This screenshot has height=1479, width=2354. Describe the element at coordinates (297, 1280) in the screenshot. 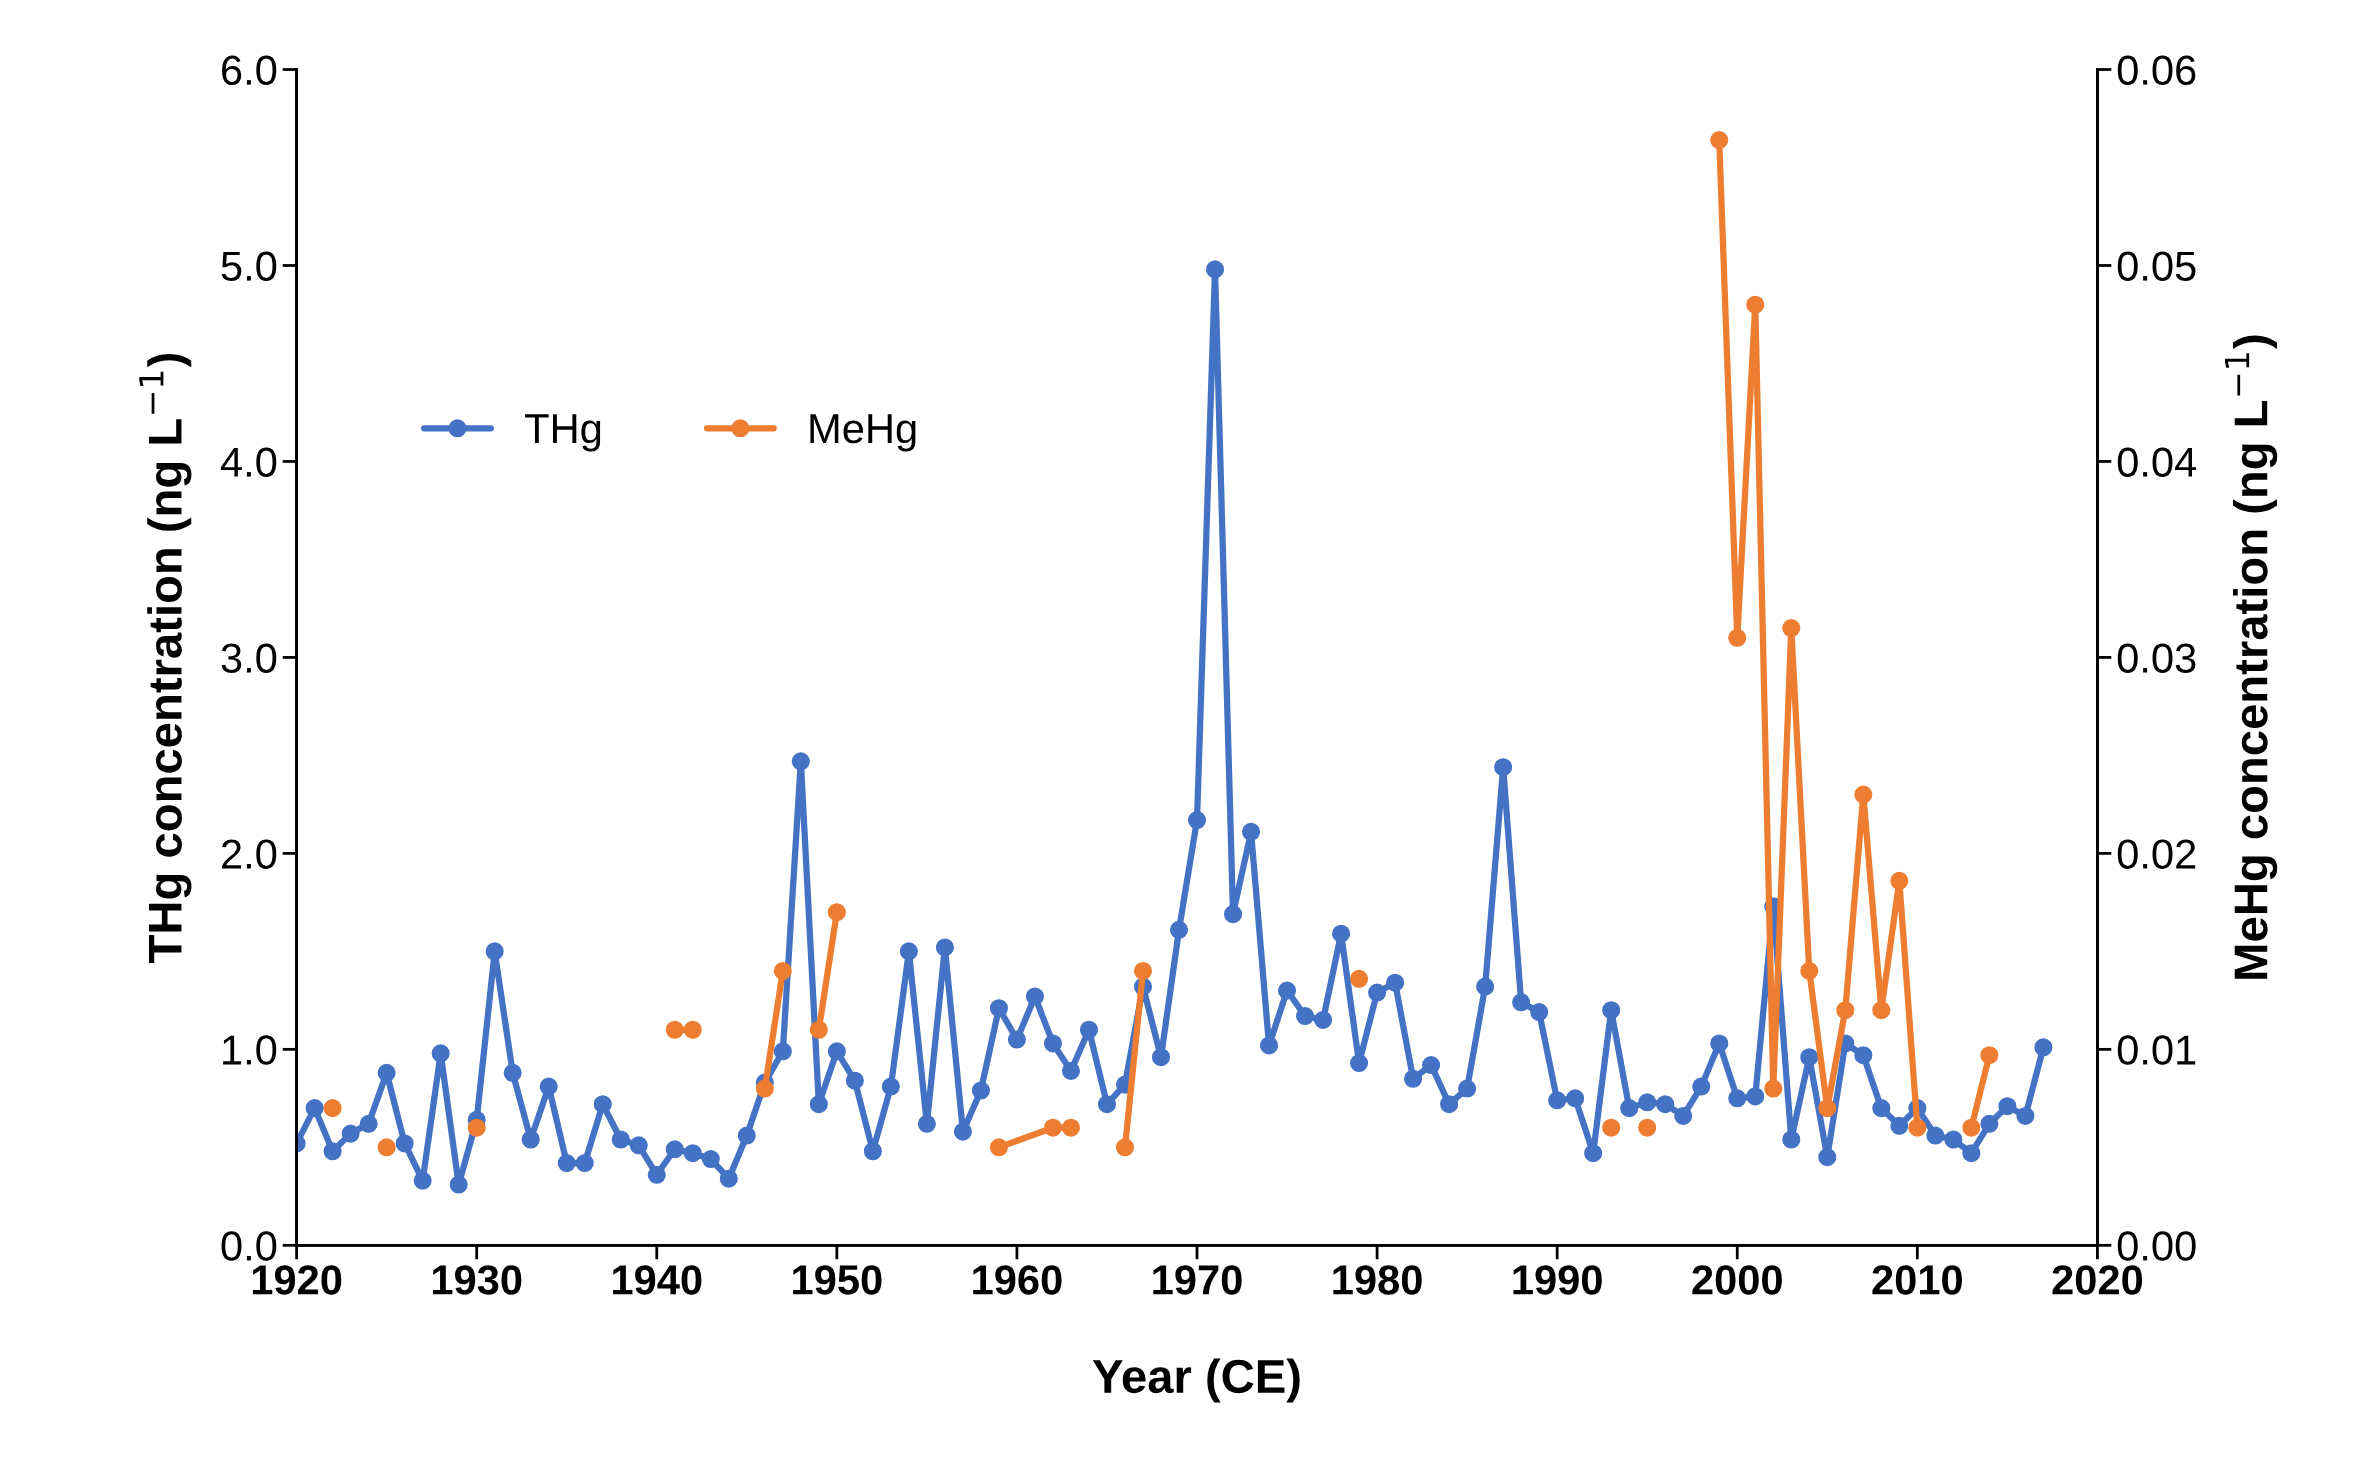

I see `x-tick-label: 1920` at that location.